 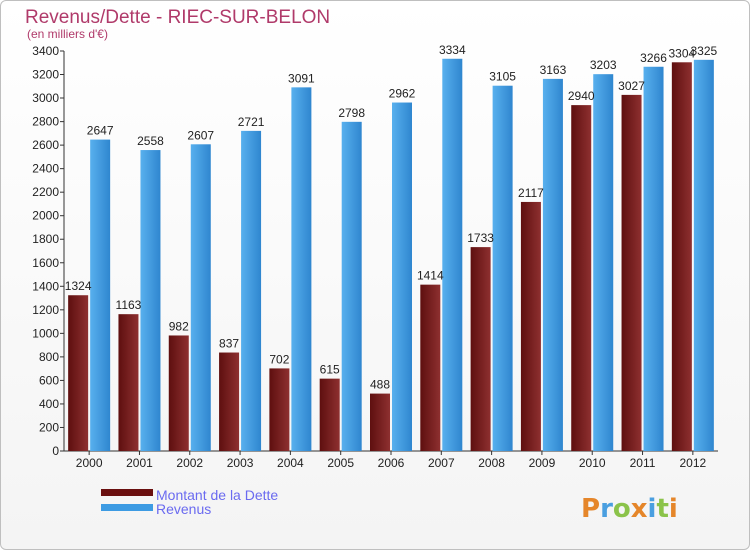 What do you see at coordinates (480, 238) in the screenshot?
I see `bar-dette-label: 1733` at bounding box center [480, 238].